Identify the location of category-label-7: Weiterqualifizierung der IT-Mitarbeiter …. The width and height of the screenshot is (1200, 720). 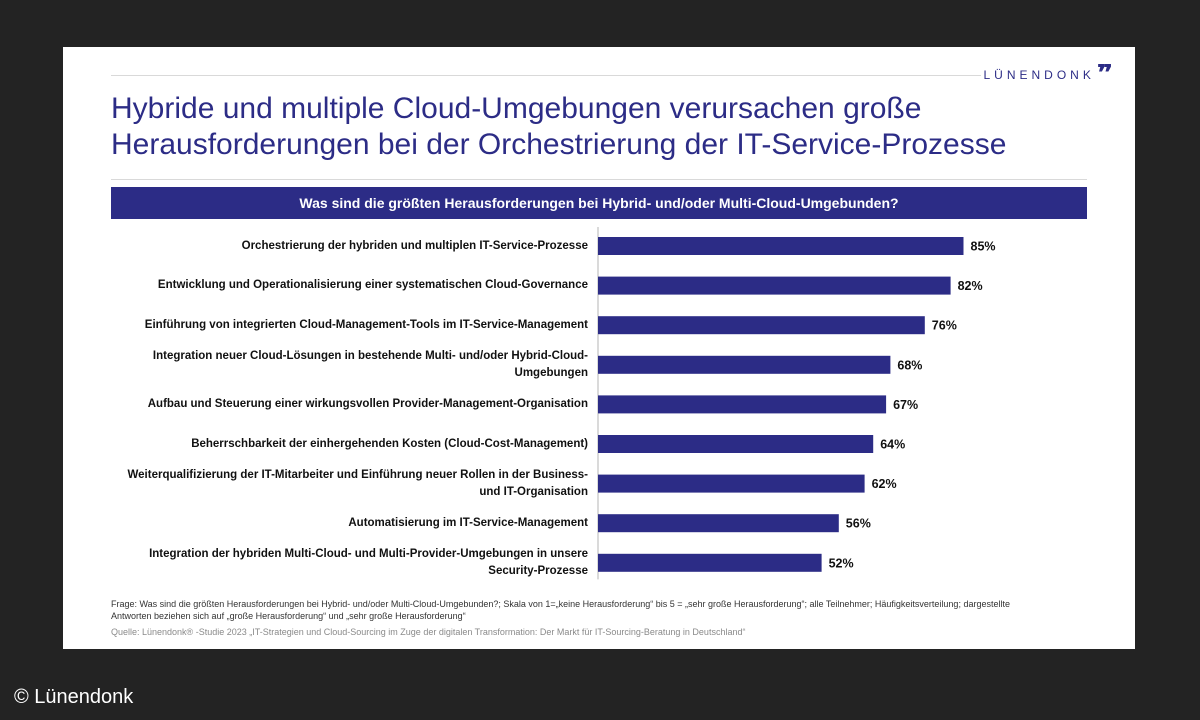
(338, 484).